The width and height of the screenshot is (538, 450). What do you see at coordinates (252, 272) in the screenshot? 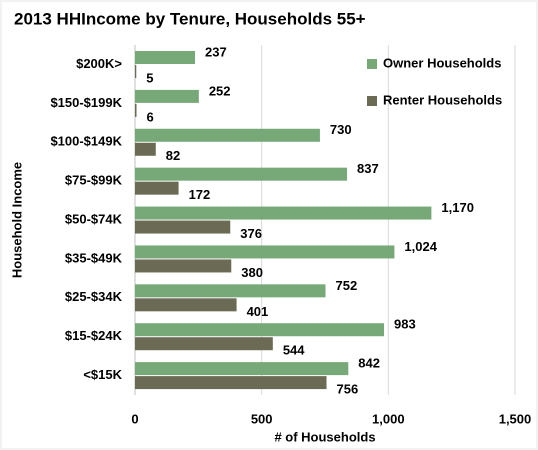
I see `value-label: 380` at bounding box center [252, 272].